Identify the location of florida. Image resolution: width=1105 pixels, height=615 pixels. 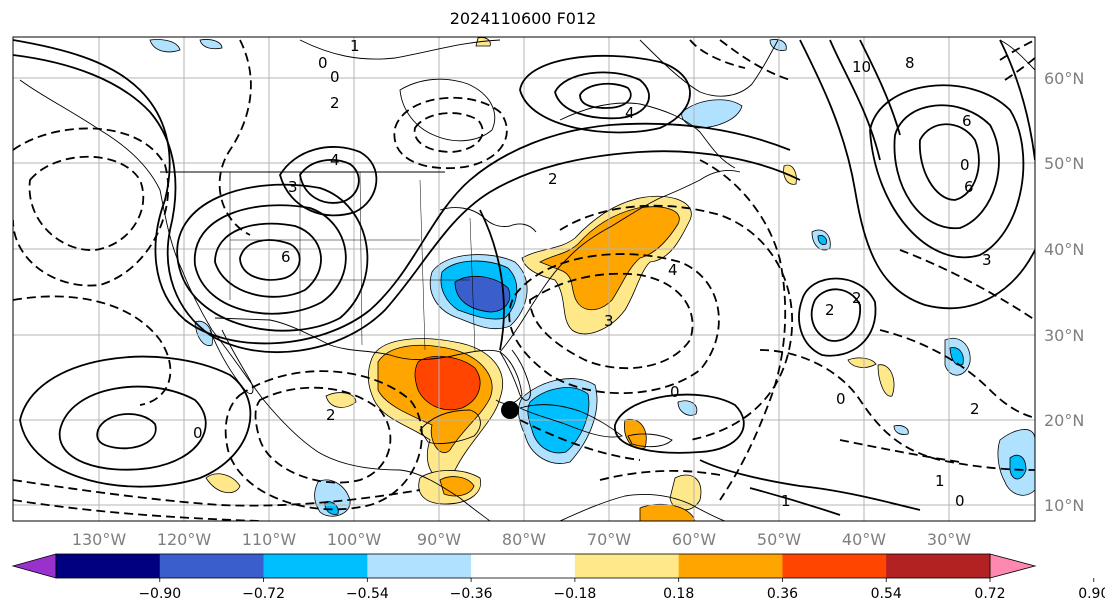
(515, 375).